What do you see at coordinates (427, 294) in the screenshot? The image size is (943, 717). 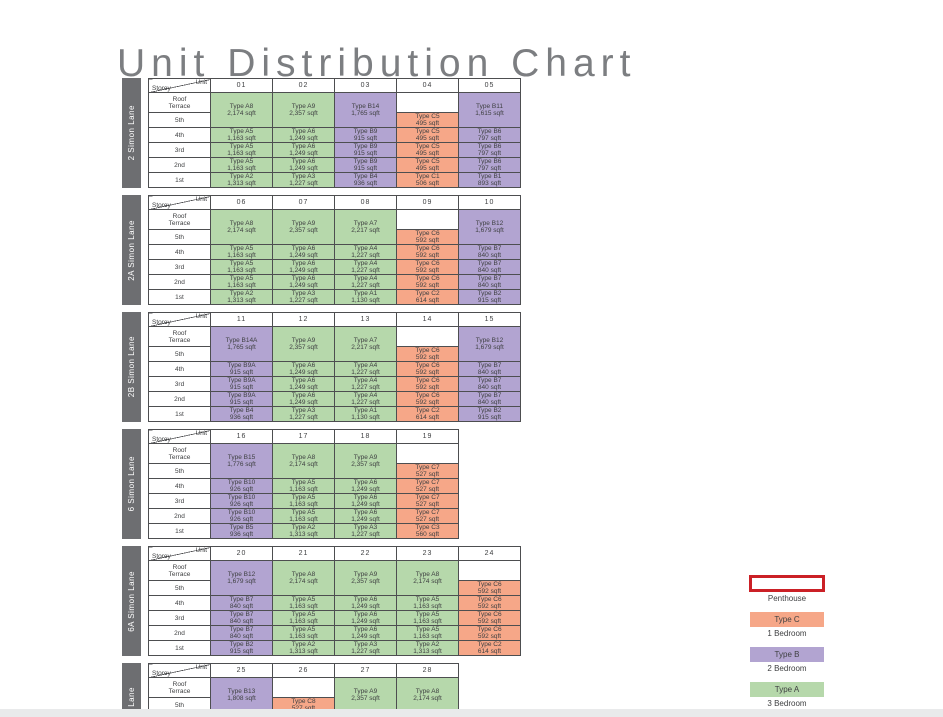 I see `unit-type-label: Type C2` at bounding box center [427, 294].